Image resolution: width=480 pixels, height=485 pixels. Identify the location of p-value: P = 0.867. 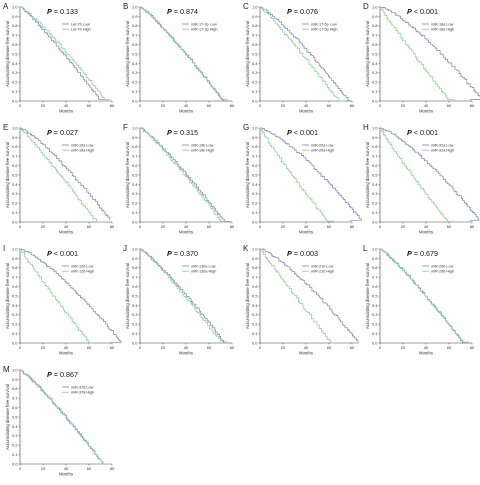
(62, 374).